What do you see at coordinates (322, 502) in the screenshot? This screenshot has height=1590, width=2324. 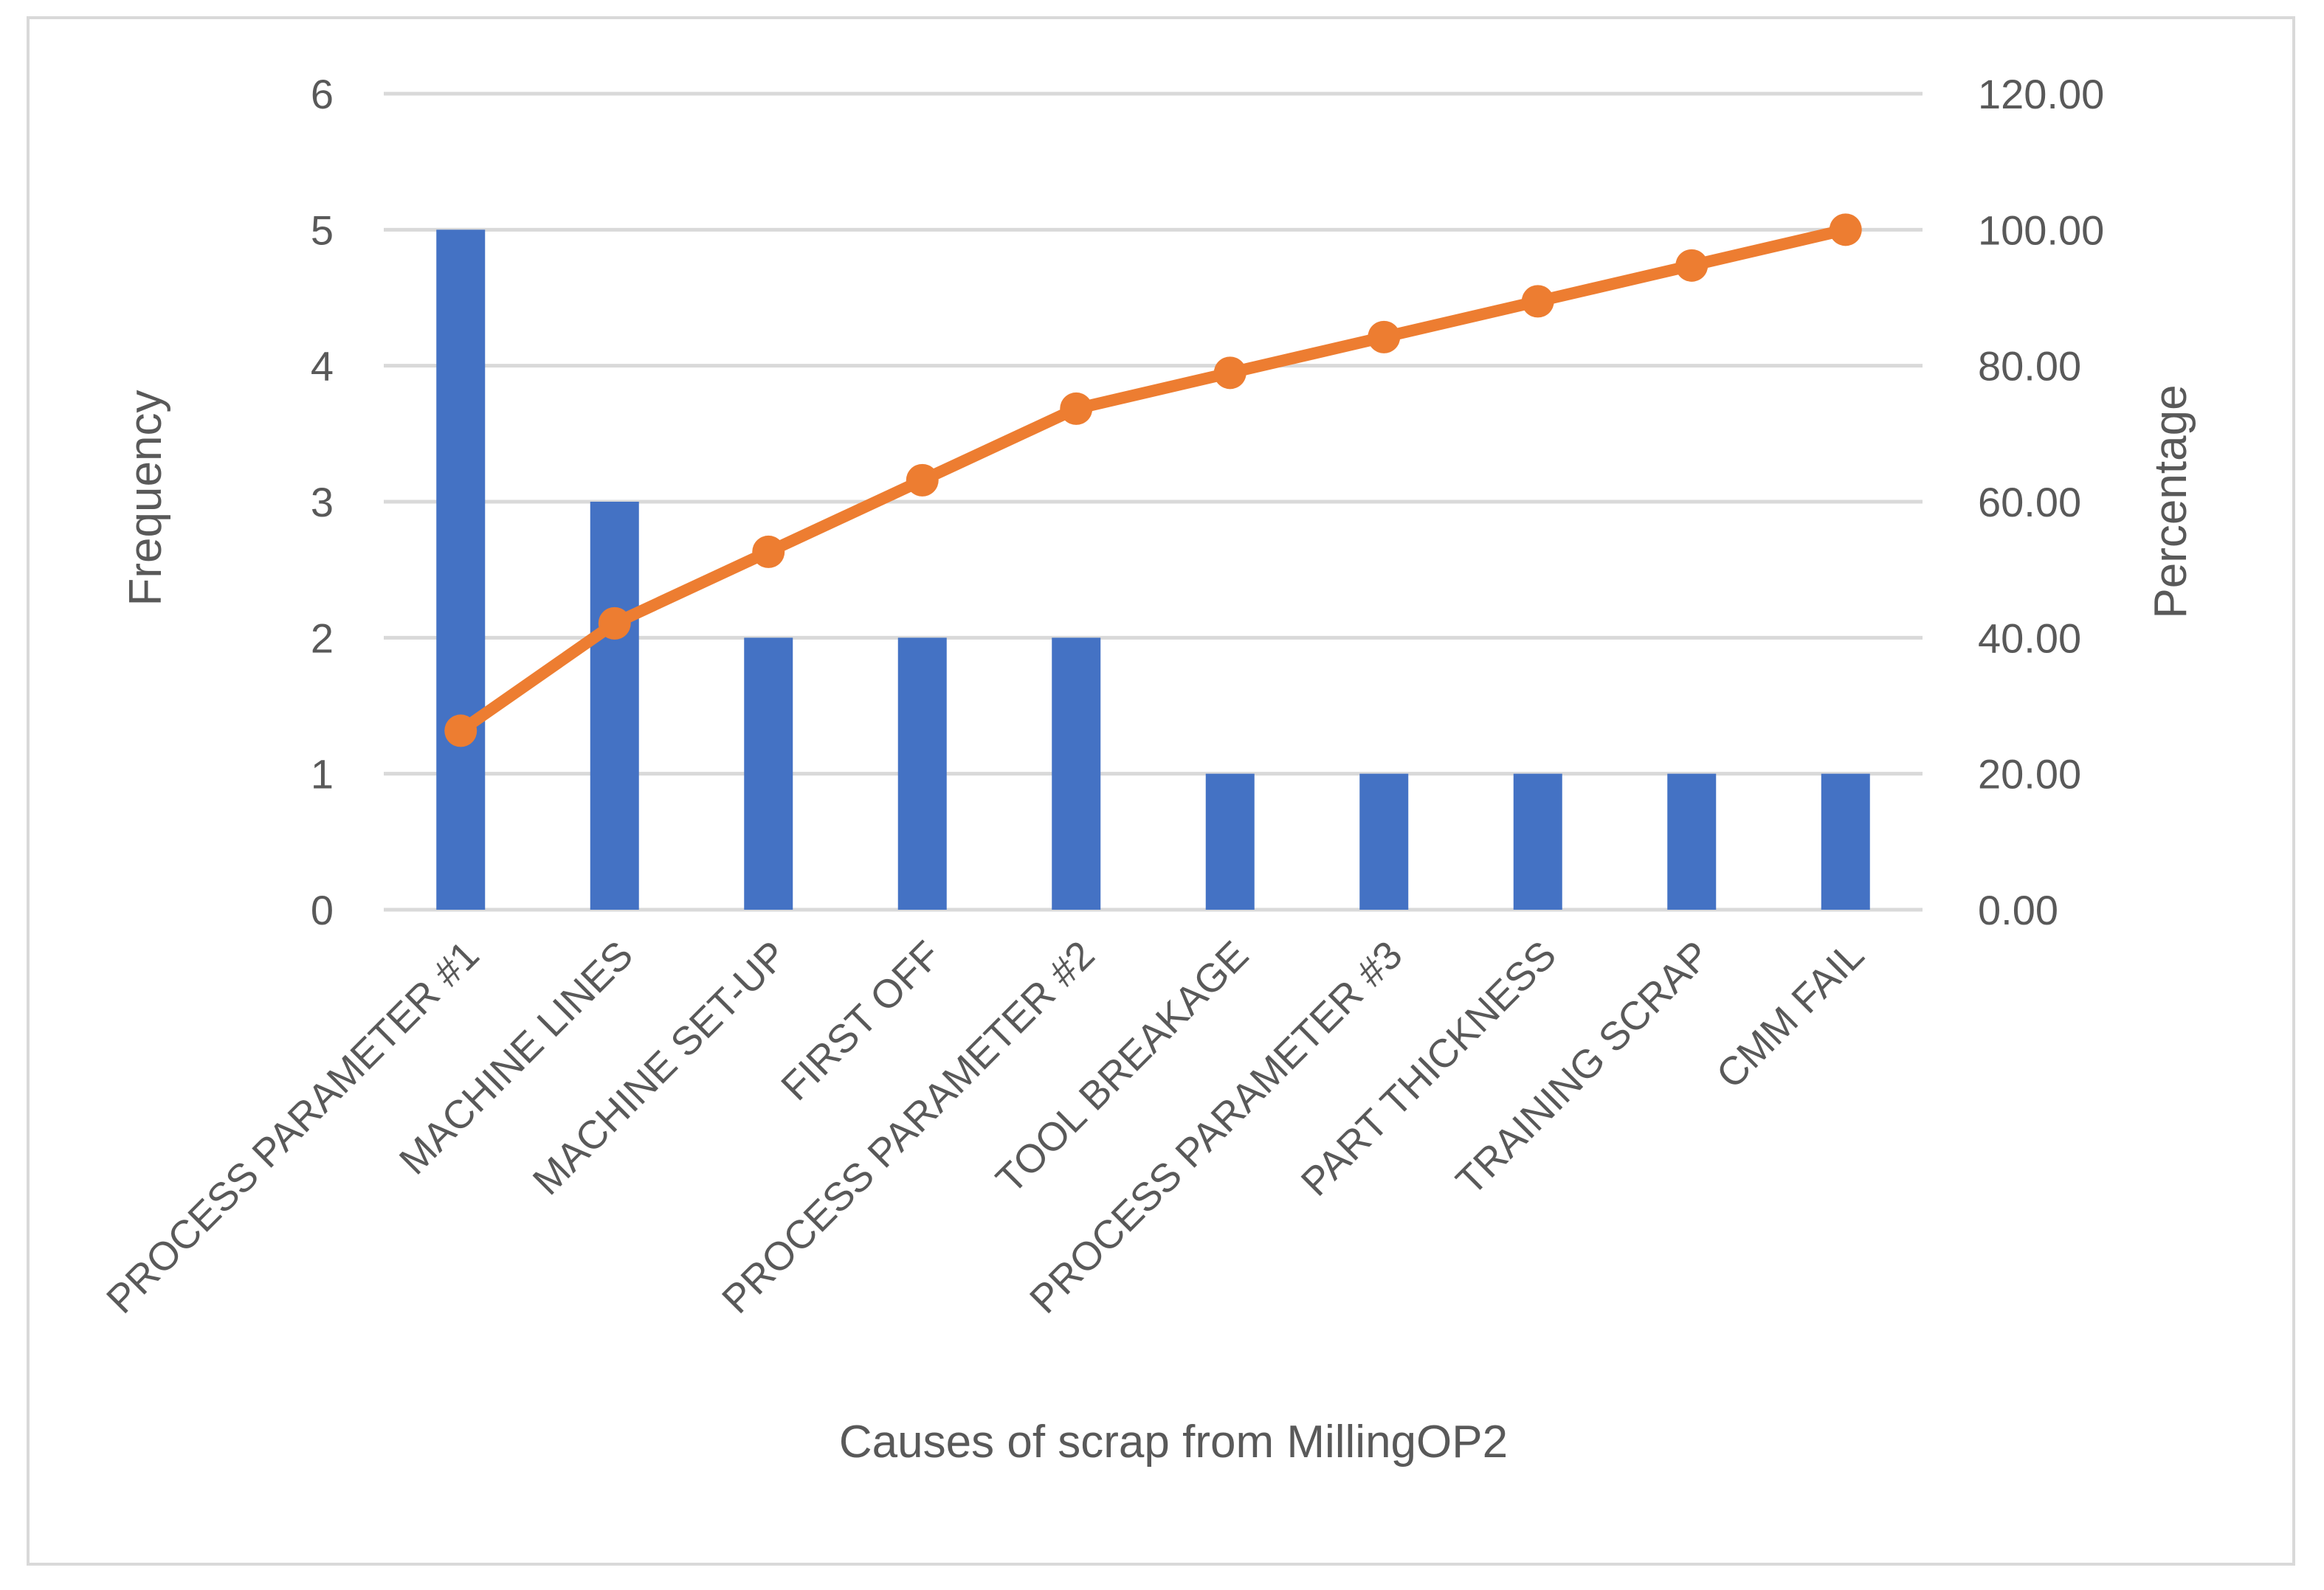 I see `y-tick-label: 3` at bounding box center [322, 502].